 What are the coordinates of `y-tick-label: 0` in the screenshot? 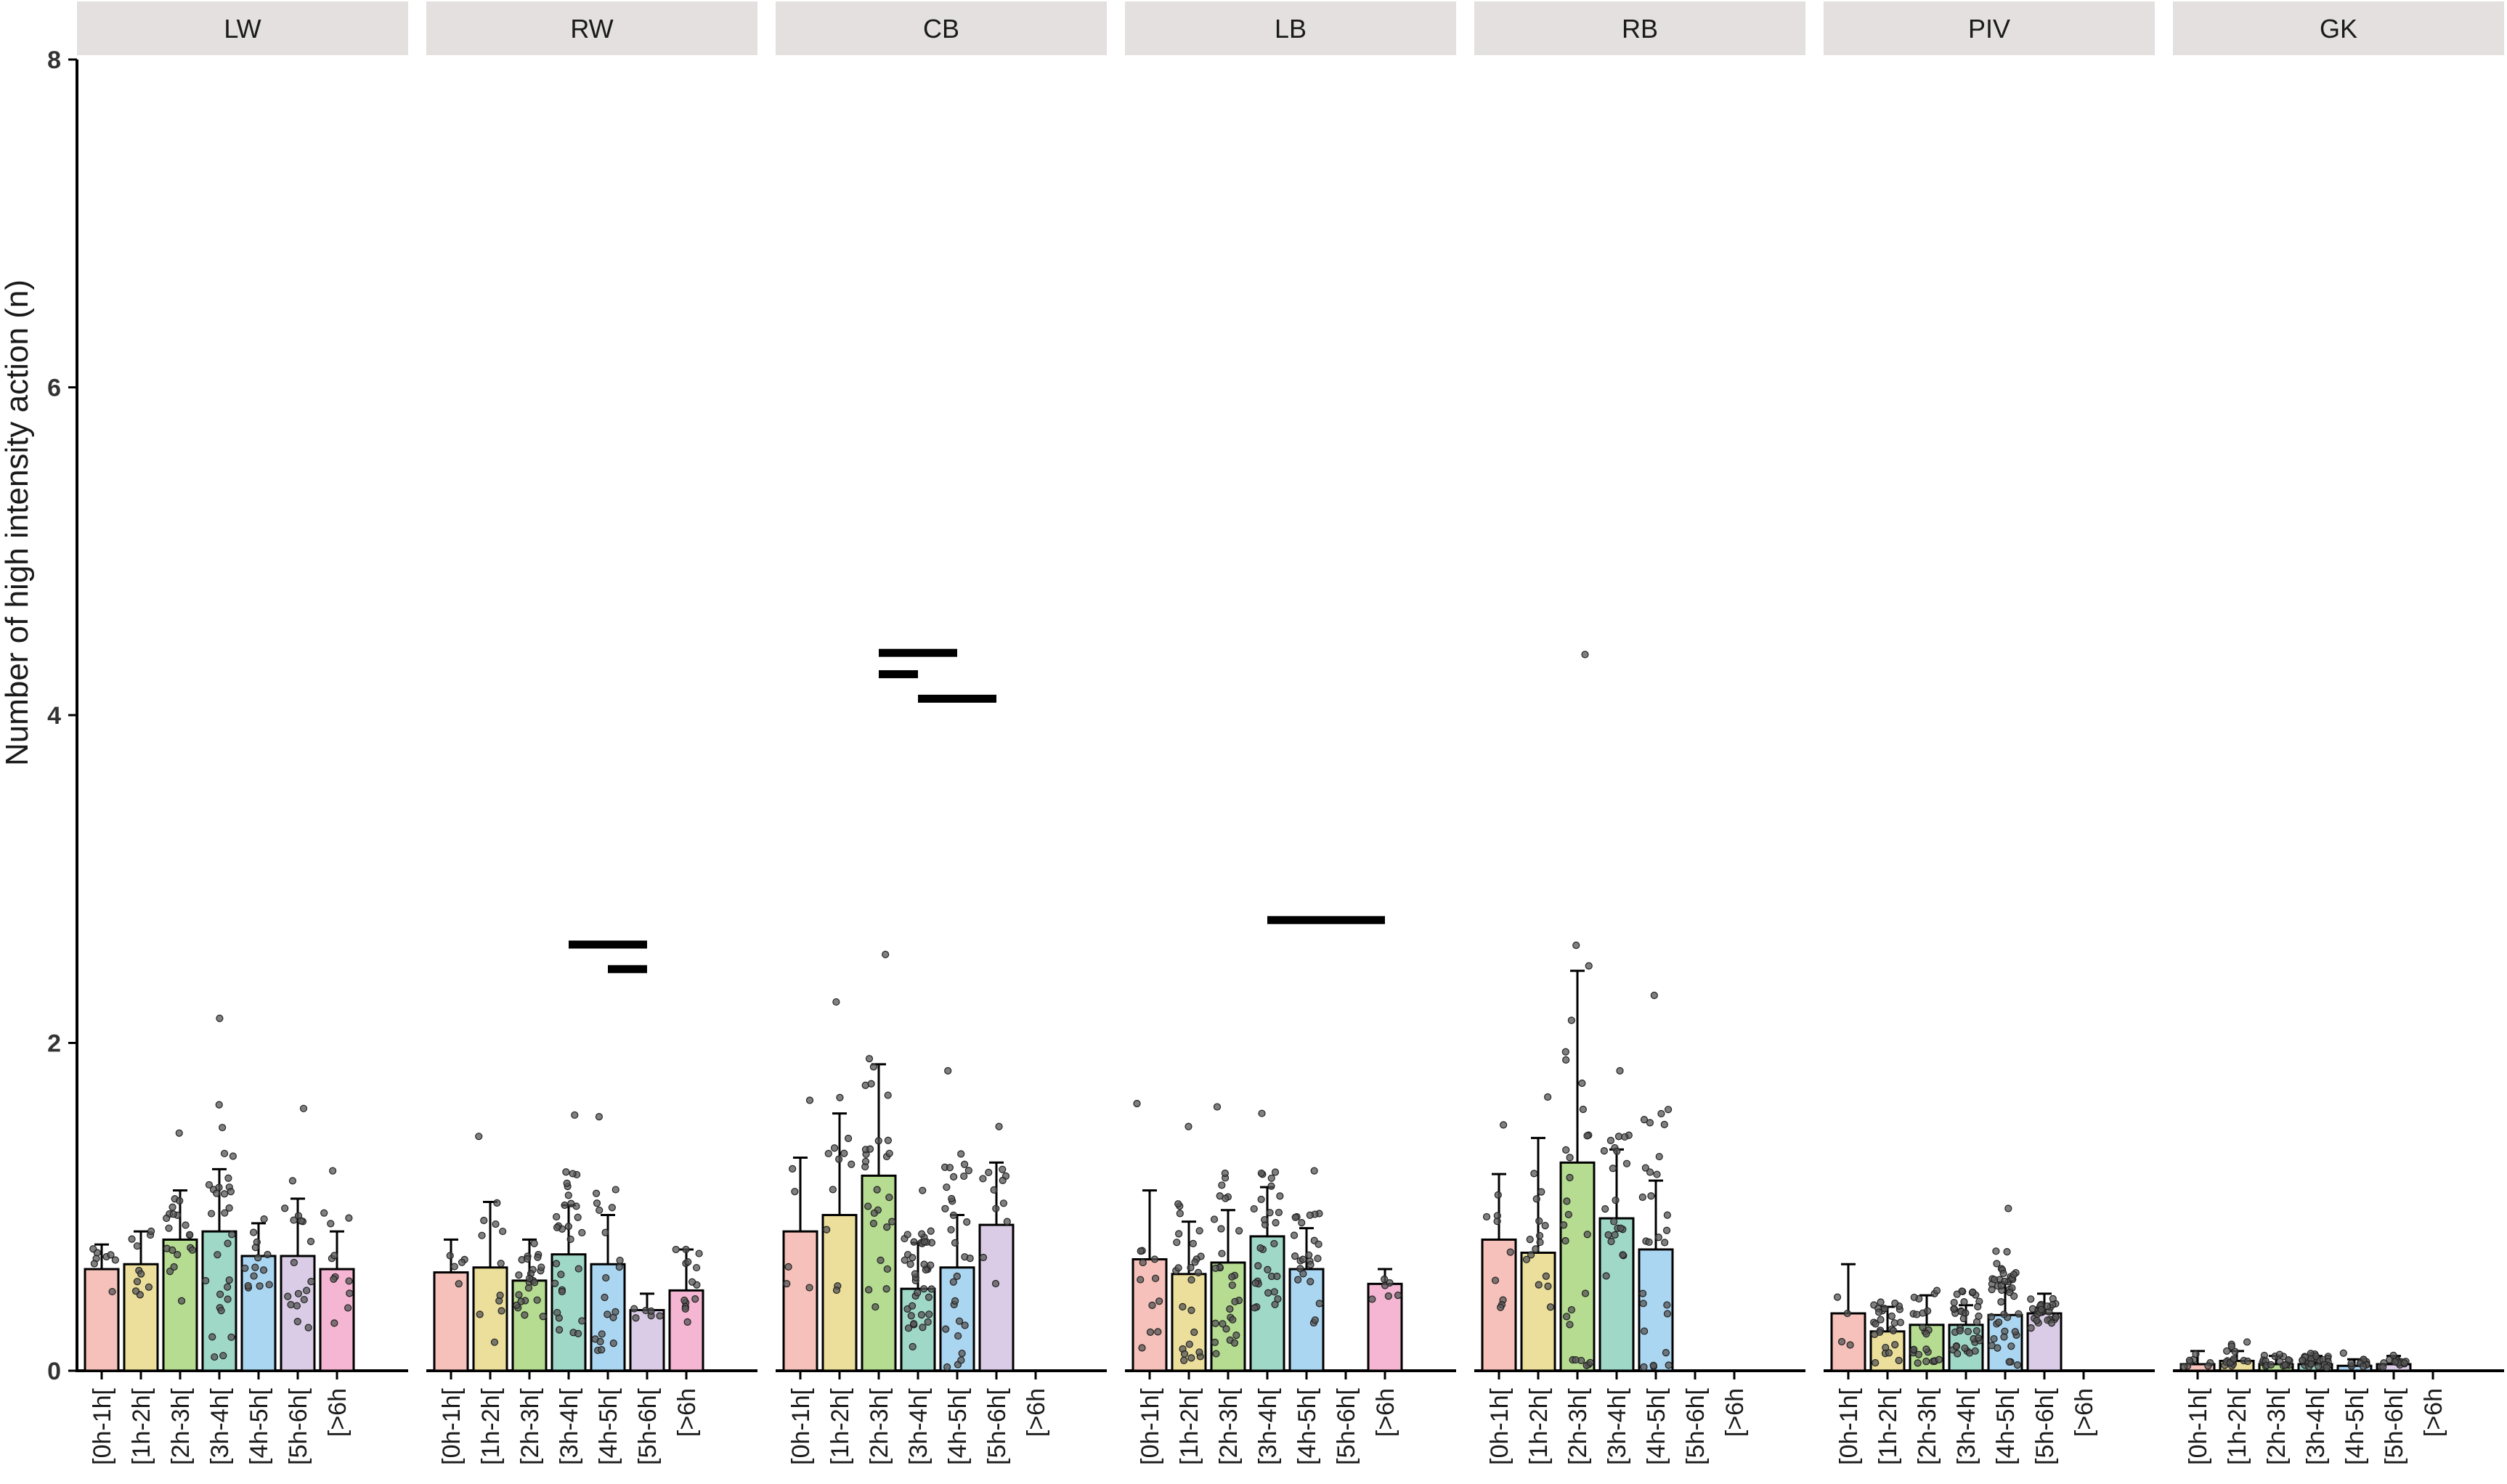 It's located at (54, 1371).